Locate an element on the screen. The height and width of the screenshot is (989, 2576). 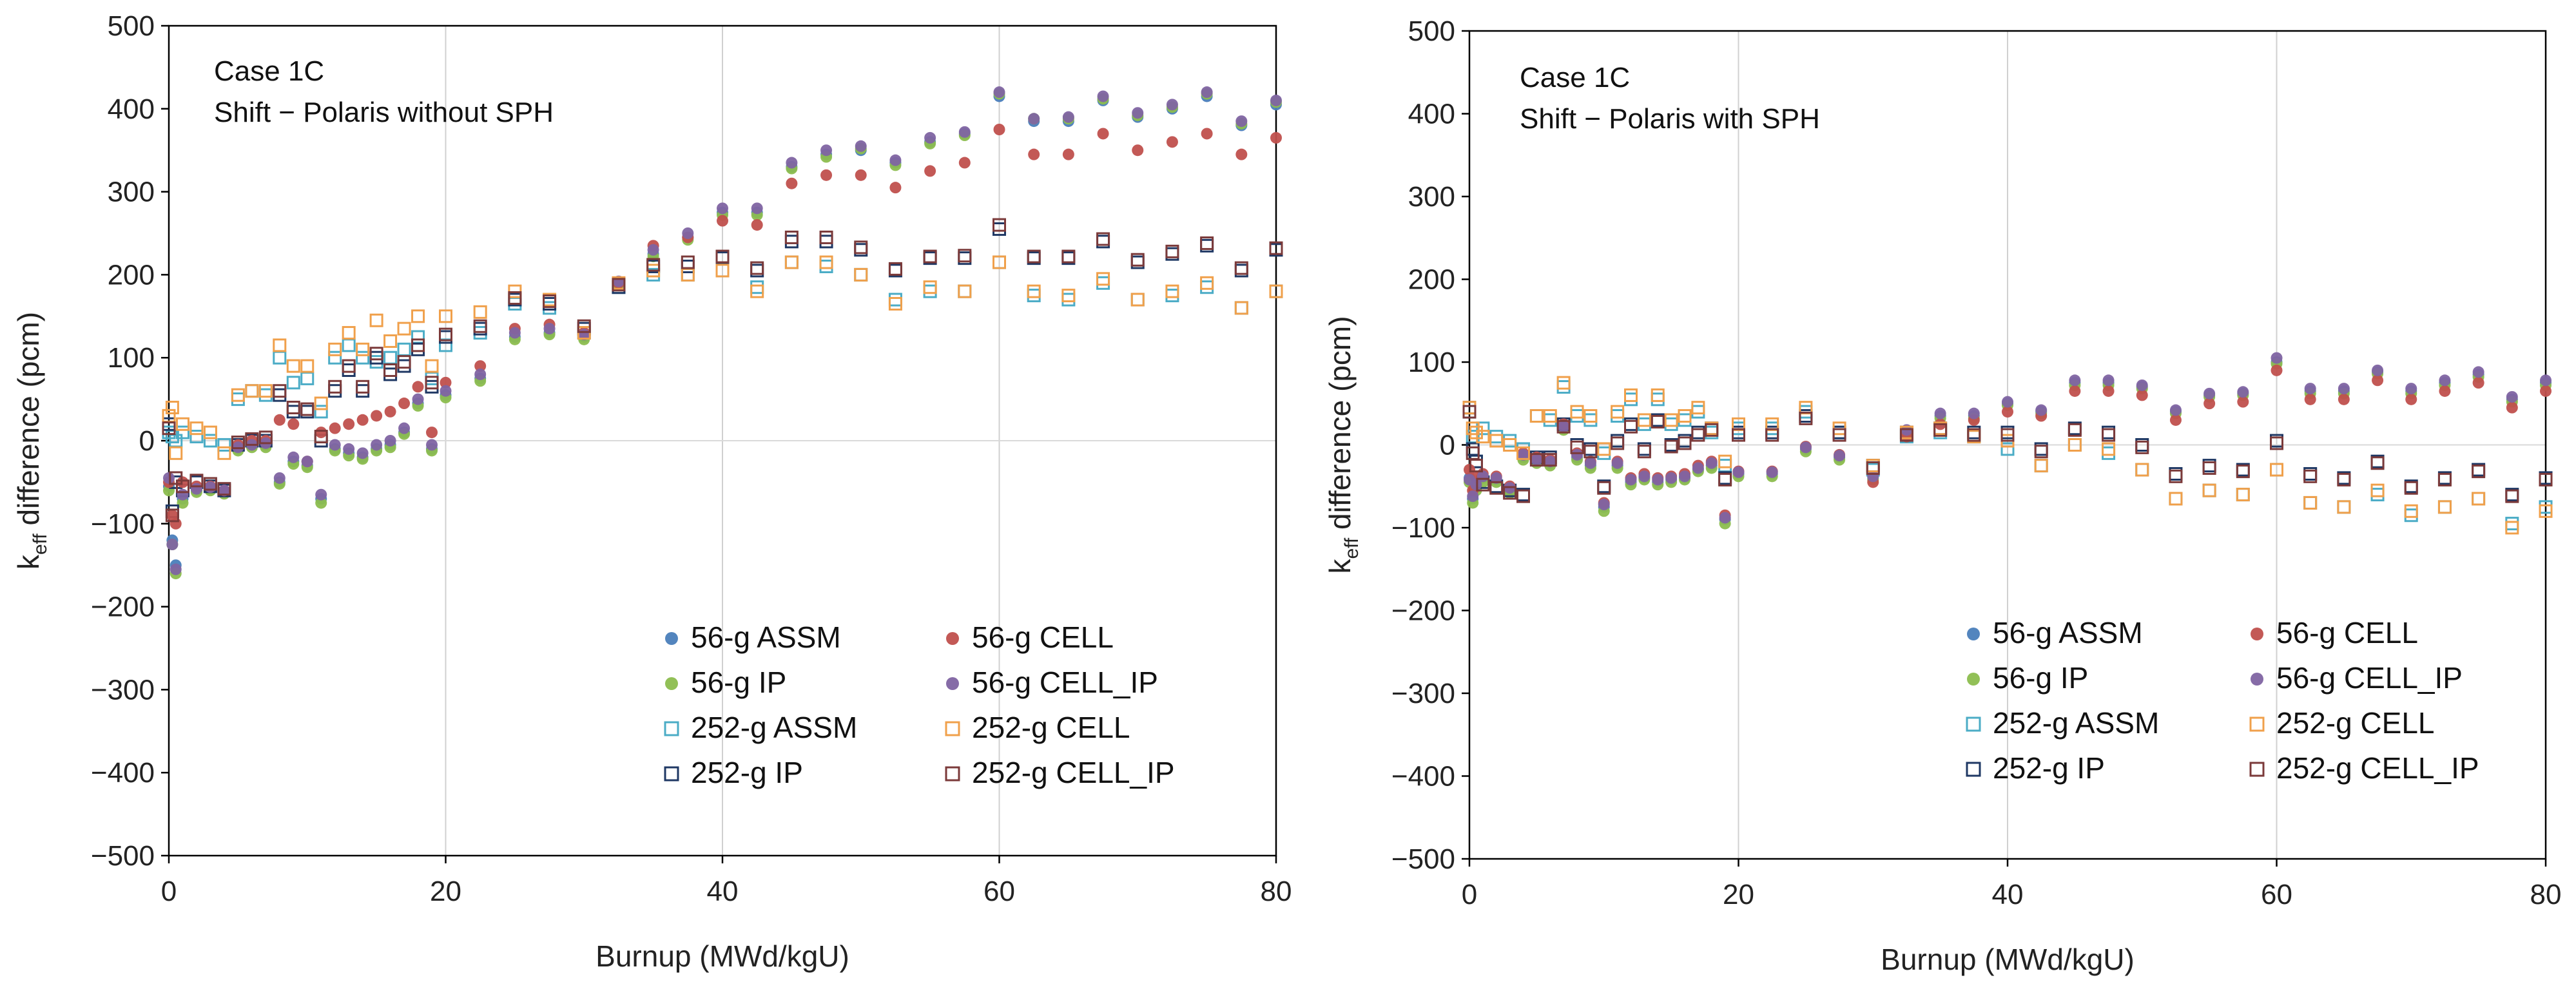
x-tick-label: 20 is located at coordinates (1738, 895).